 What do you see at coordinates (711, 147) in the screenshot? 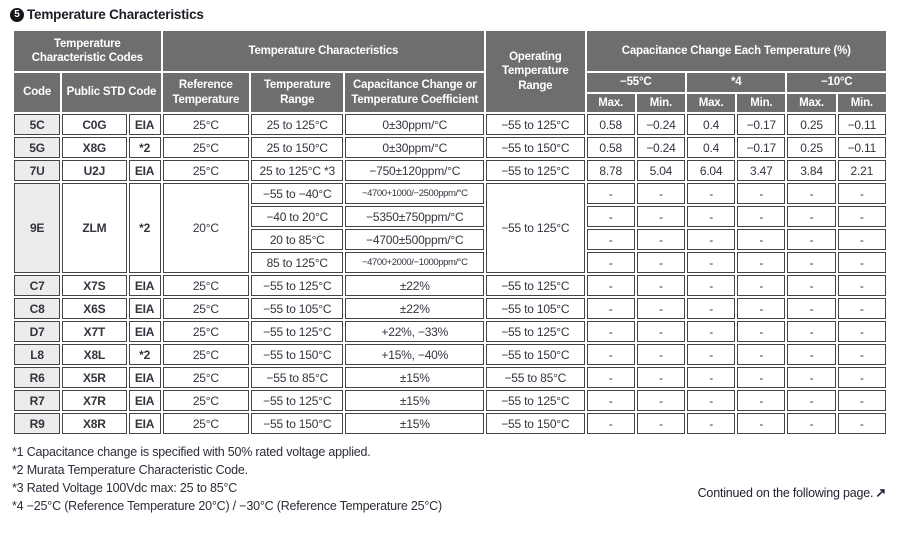
I see `table-cell: 0.4` at bounding box center [711, 147].